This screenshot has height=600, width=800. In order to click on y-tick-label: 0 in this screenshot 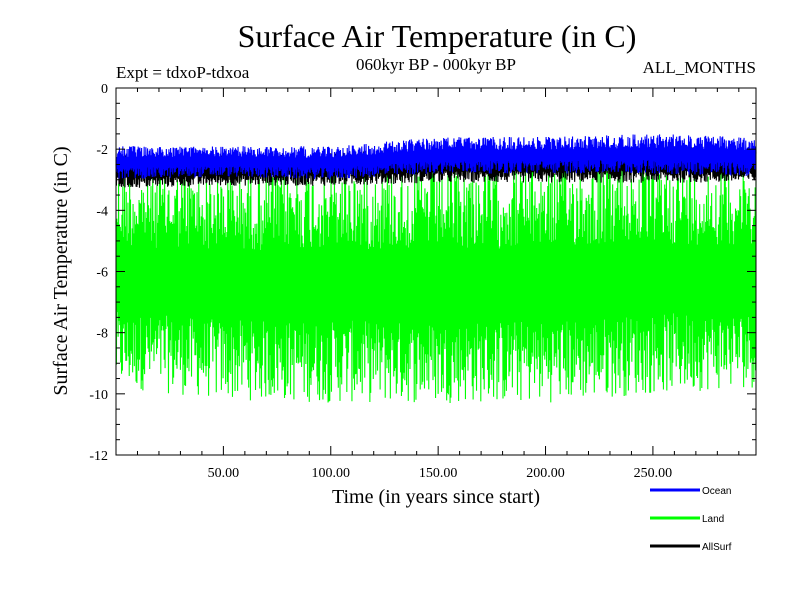, I will do `click(104, 89)`.